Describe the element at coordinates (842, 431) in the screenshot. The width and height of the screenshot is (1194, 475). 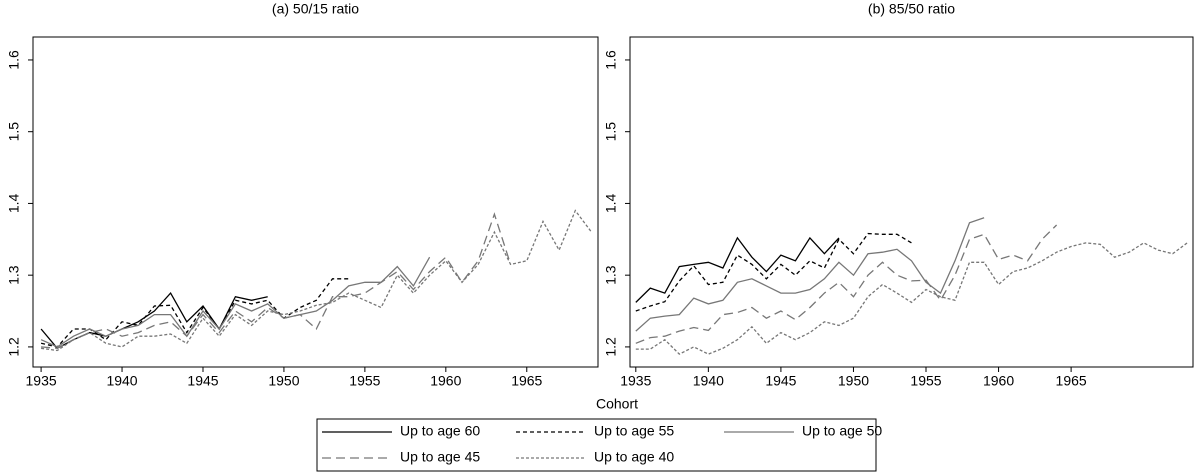
I see `legend-label: Up to age 50` at that location.